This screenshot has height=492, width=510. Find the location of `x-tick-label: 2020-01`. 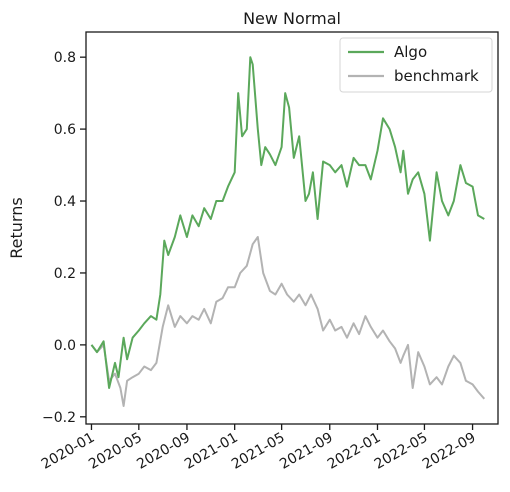

x-tick-label: 2020-01 is located at coordinates (68, 451).